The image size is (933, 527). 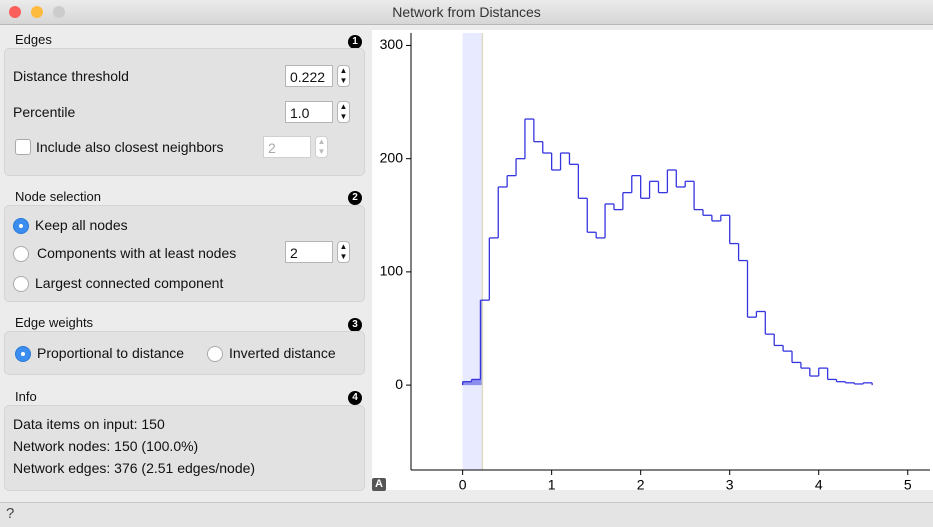 I want to click on window-title: Network from Distances, so click(x=466, y=12).